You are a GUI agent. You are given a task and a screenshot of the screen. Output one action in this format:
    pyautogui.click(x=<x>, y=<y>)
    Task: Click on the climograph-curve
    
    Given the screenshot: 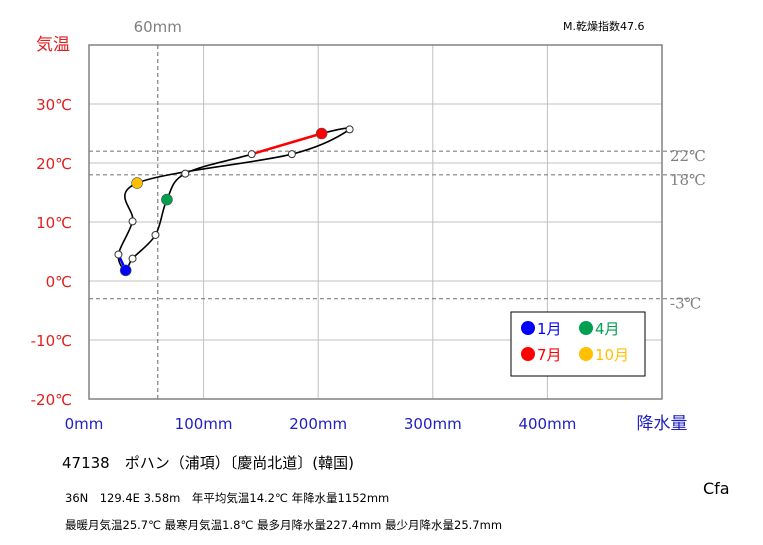 What is the action you would take?
    pyautogui.click(x=234, y=199)
    